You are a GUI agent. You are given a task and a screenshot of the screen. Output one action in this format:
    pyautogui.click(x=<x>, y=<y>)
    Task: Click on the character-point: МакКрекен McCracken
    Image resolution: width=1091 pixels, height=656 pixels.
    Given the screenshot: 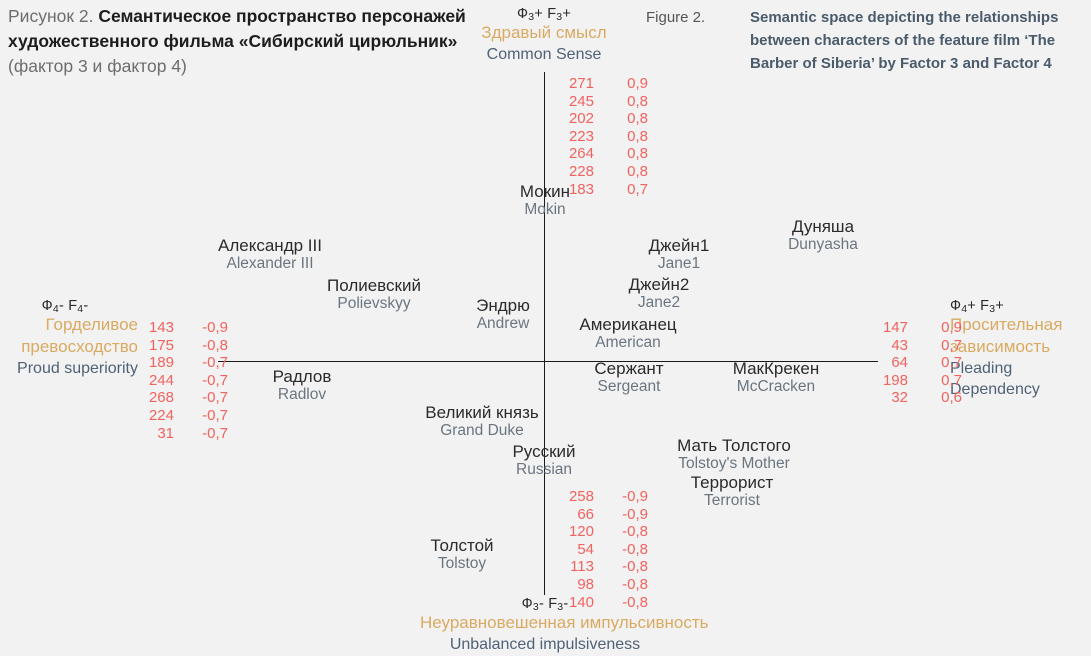 What is the action you would take?
    pyautogui.click(x=776, y=377)
    